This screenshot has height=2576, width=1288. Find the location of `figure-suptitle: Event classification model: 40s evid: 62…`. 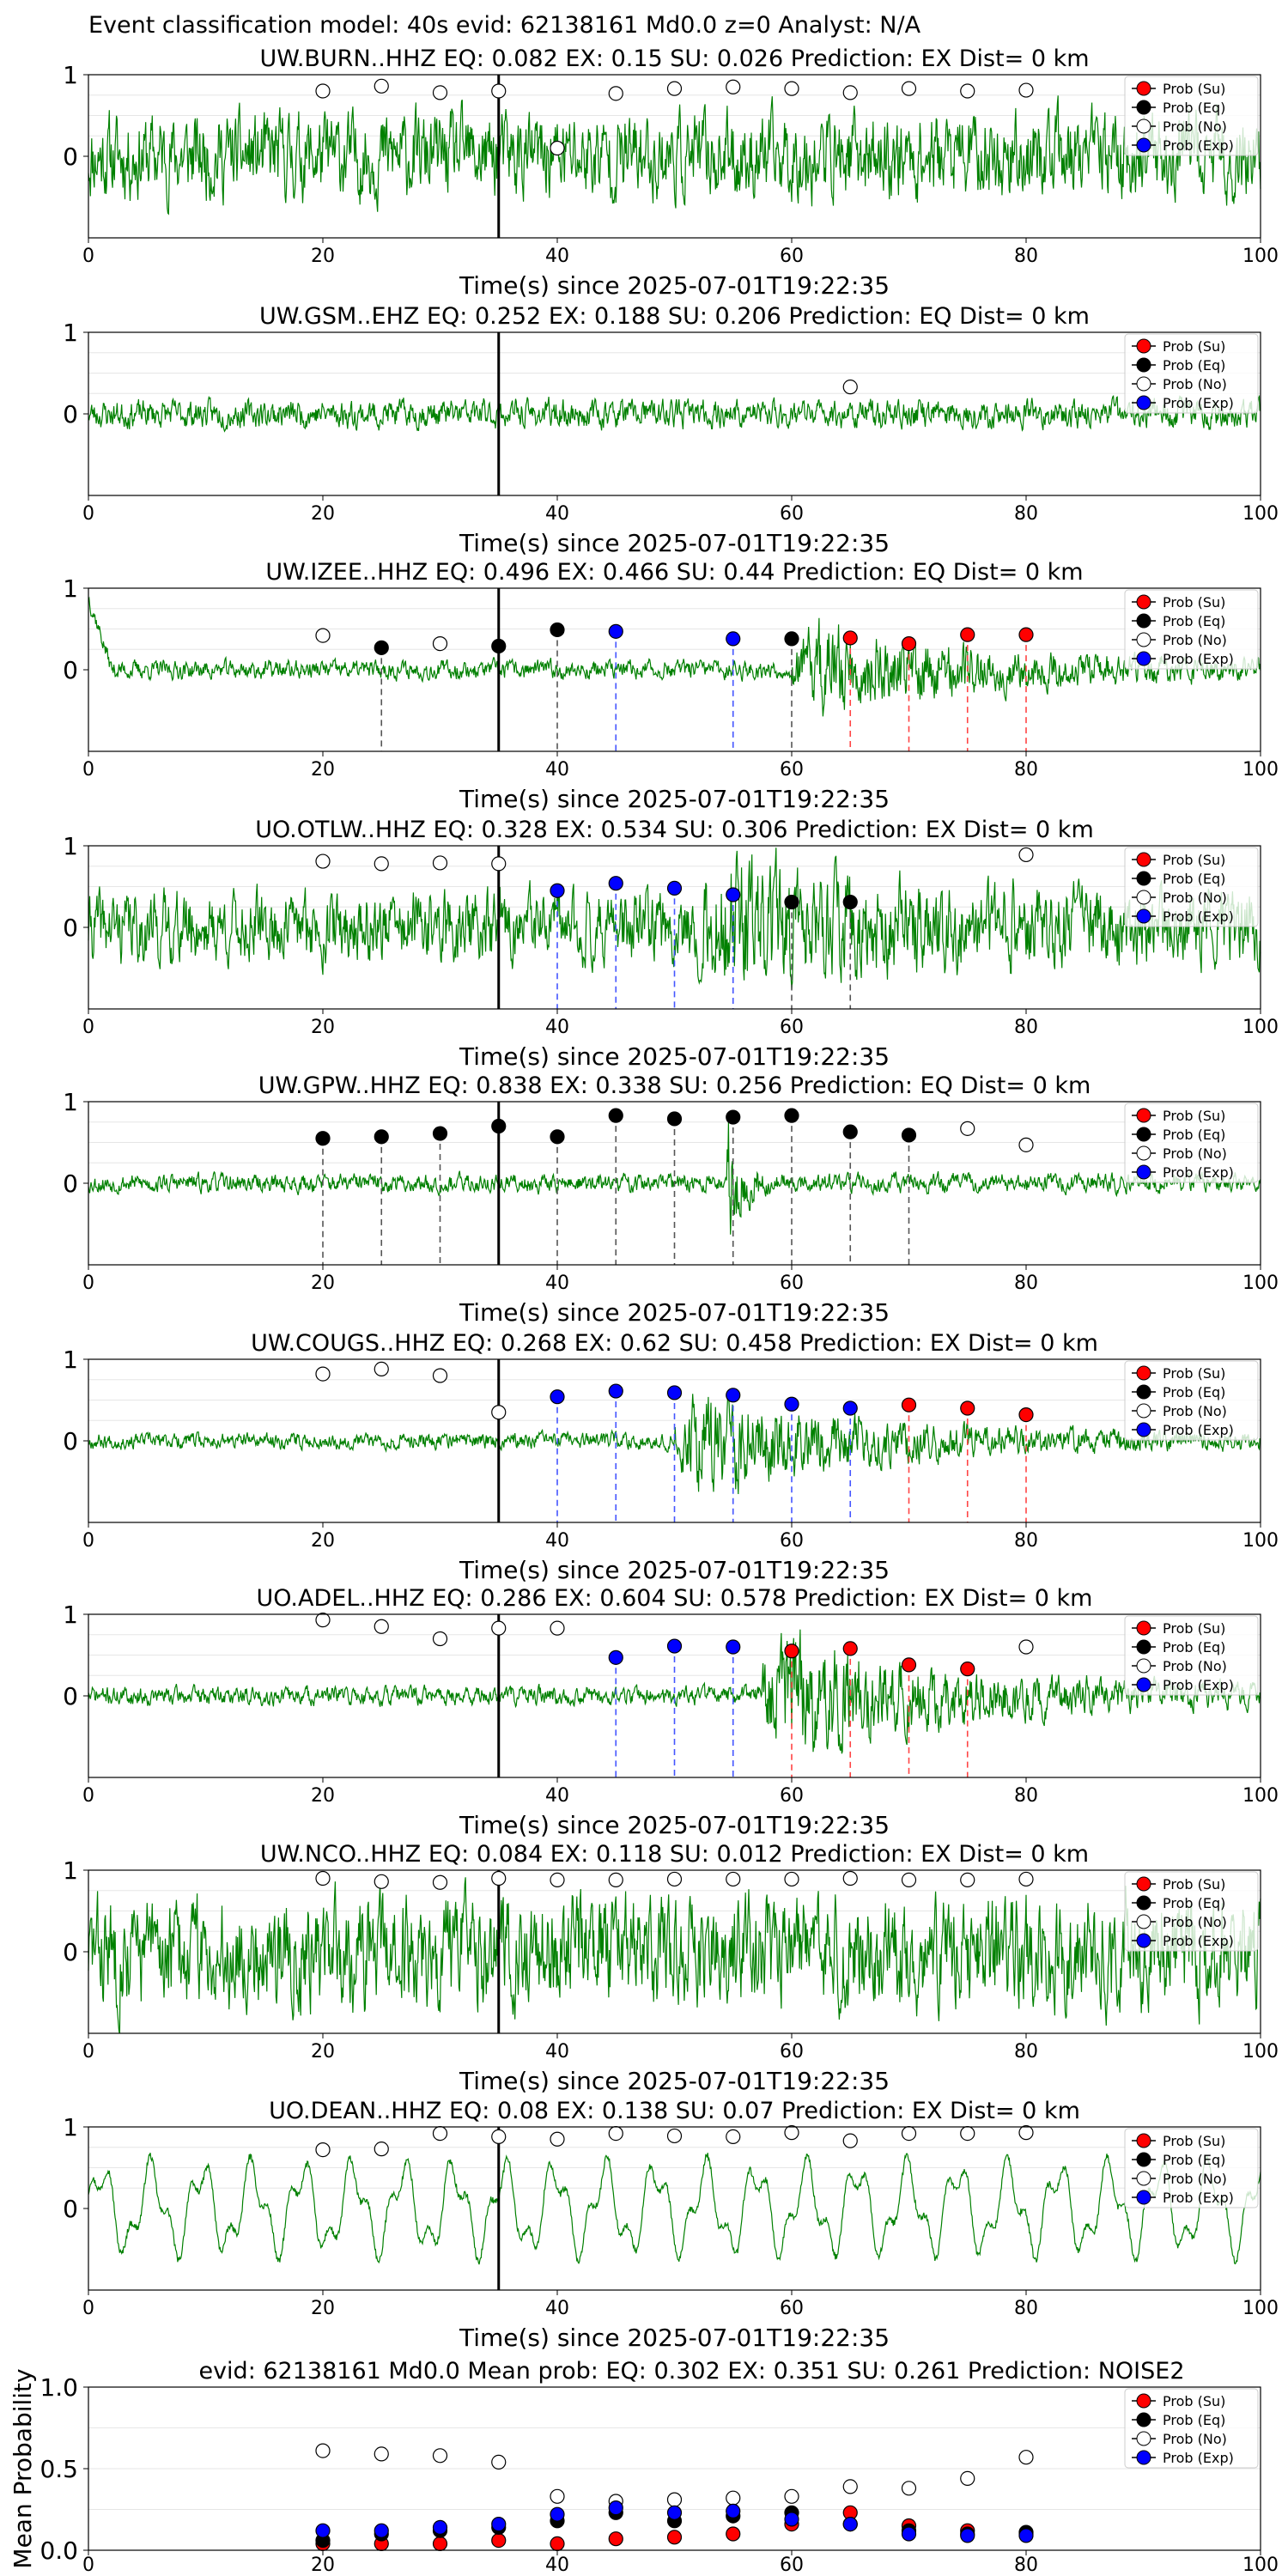

figure-suptitle: Event classification model: 40s evid: 62… is located at coordinates (505, 25).